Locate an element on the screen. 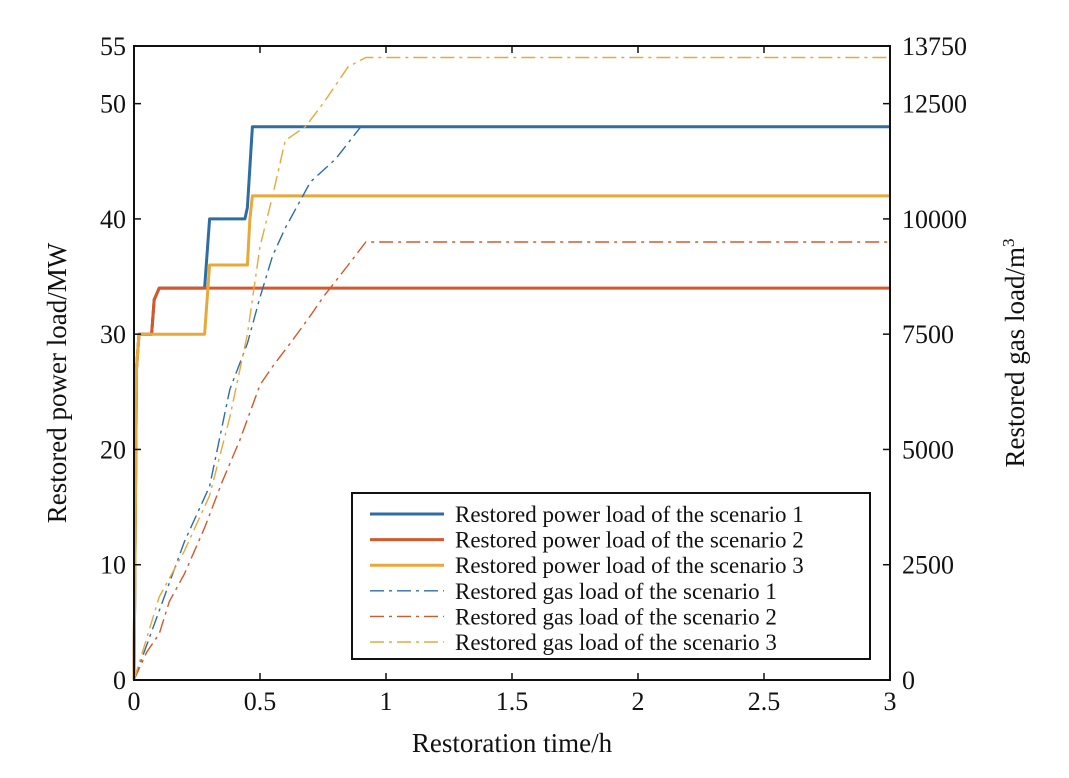 The width and height of the screenshot is (1069, 778). x-tick-label: 0 is located at coordinates (134, 701).